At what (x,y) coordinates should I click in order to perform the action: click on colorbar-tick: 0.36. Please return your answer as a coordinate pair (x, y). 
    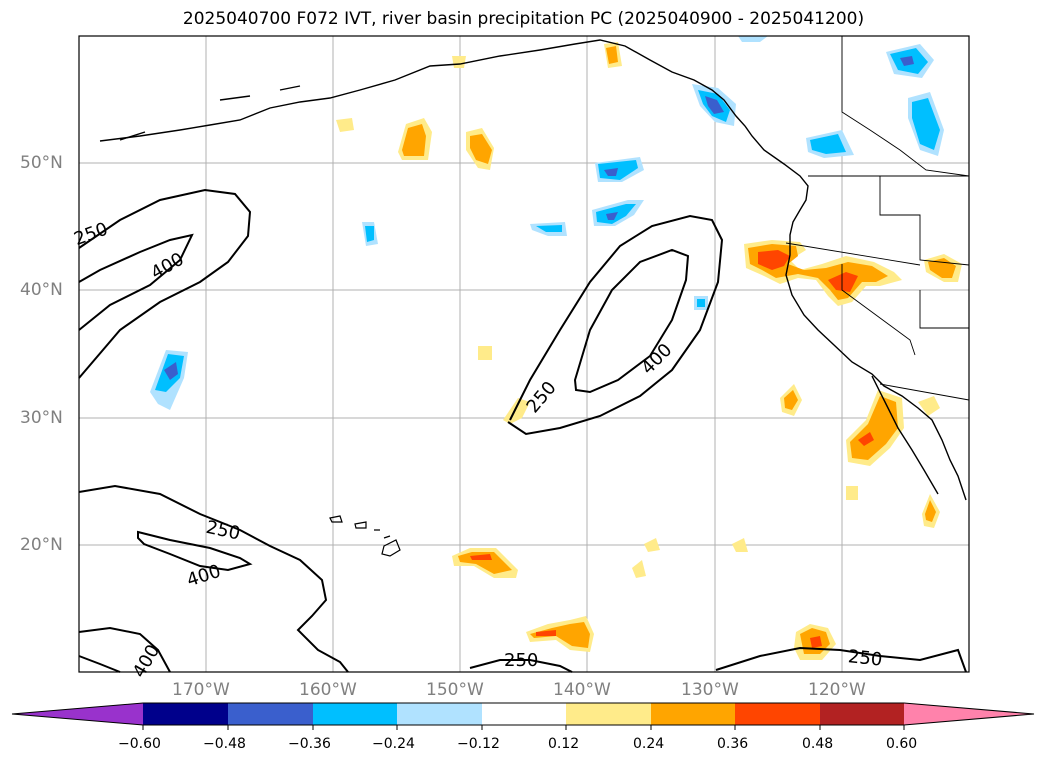
    Looking at the image, I should click on (733, 744).